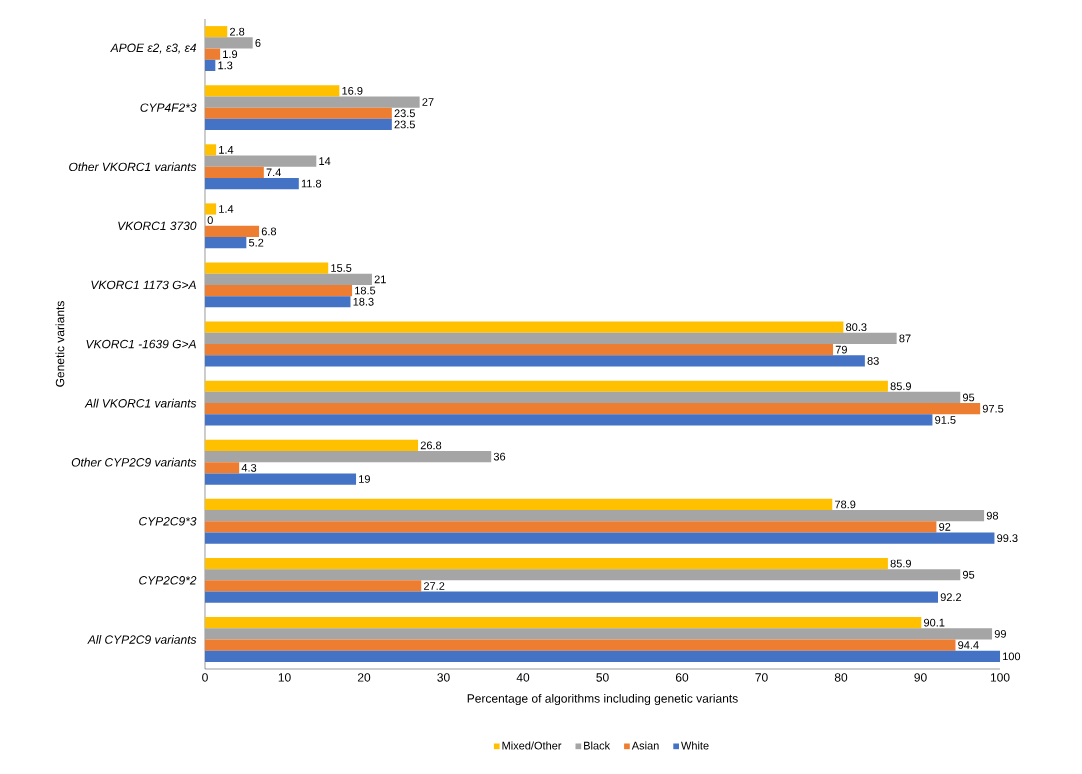 This screenshot has width=1082, height=774. What do you see at coordinates (168, 107) in the screenshot?
I see `y-tick-label: CYP4F2*3` at bounding box center [168, 107].